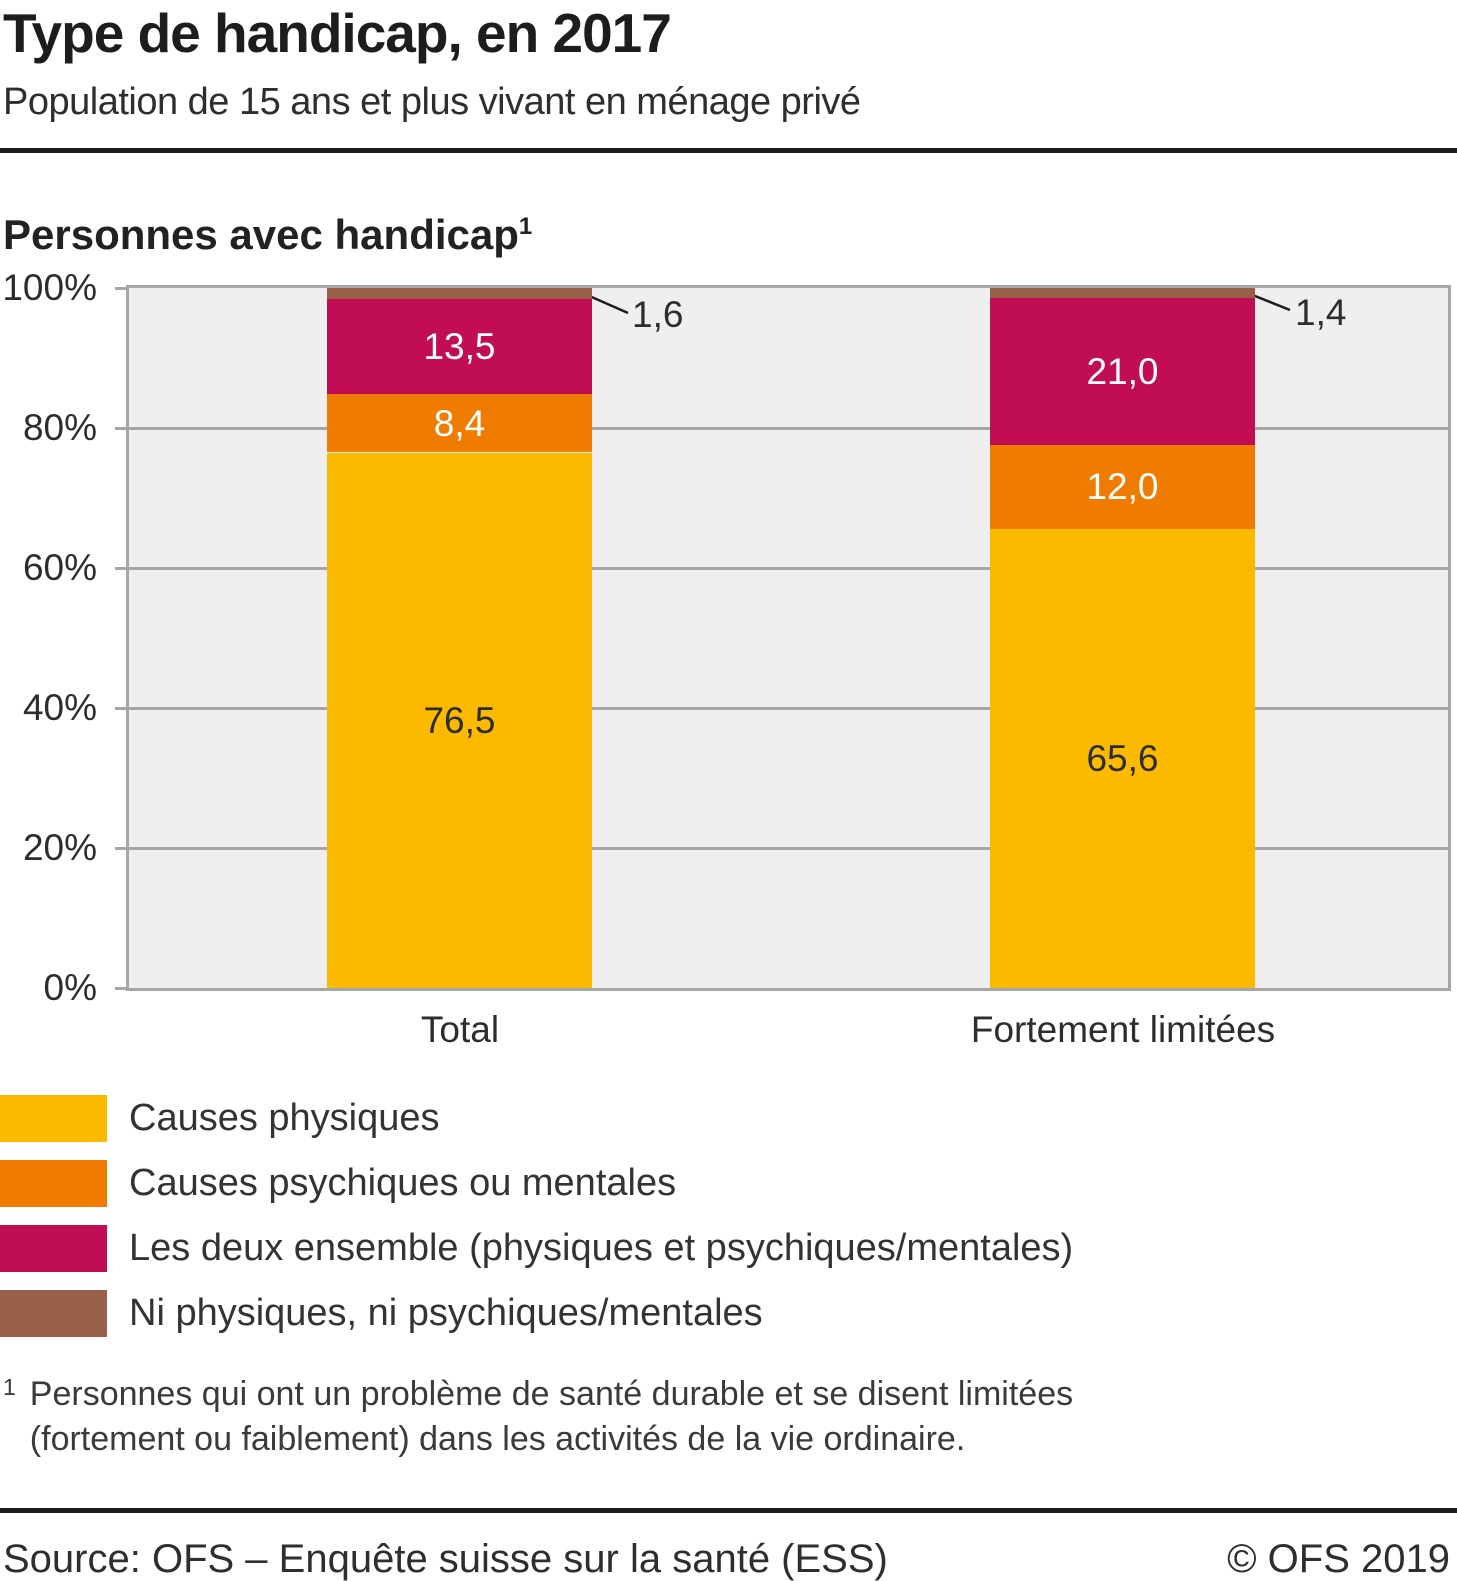 The image size is (1457, 1581). What do you see at coordinates (446, 1313) in the screenshot?
I see `legend-label: Ni physiques, ni psychiques/mentales` at bounding box center [446, 1313].